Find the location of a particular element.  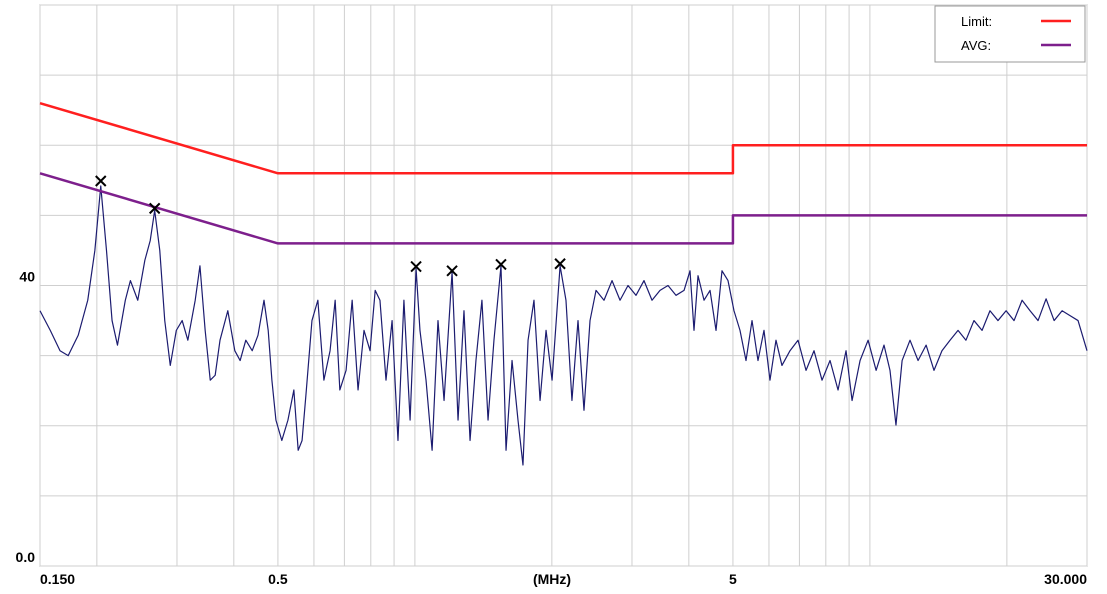

legend: Limit: AVG: is located at coordinates (1010, 34).